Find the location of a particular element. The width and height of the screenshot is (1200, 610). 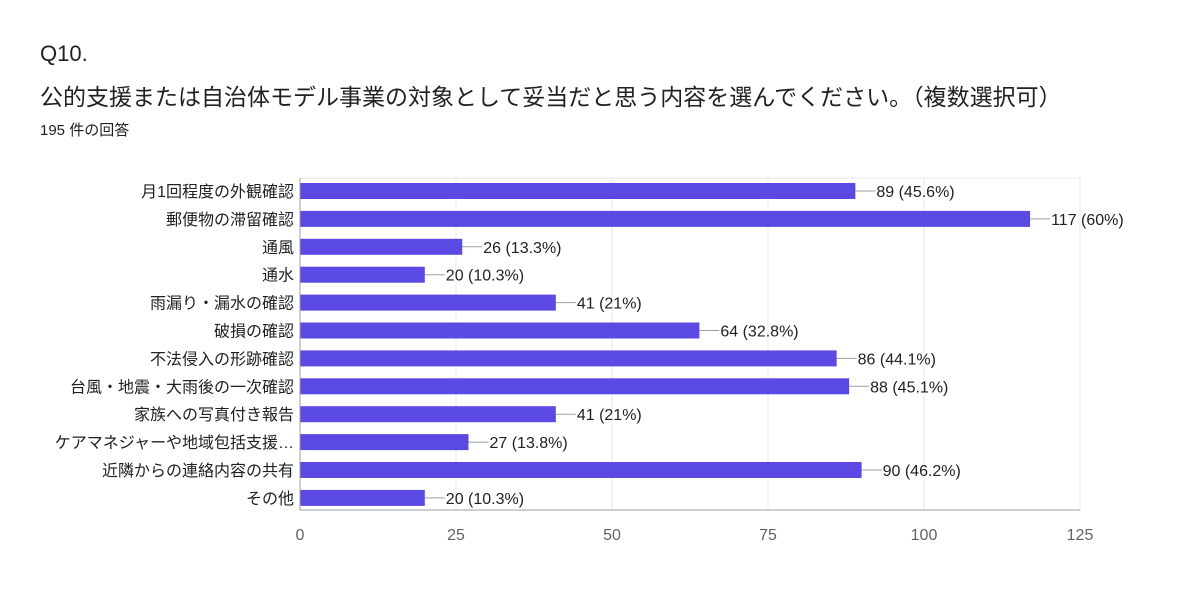

value-label: 64 (32.8%) is located at coordinates (759, 332).